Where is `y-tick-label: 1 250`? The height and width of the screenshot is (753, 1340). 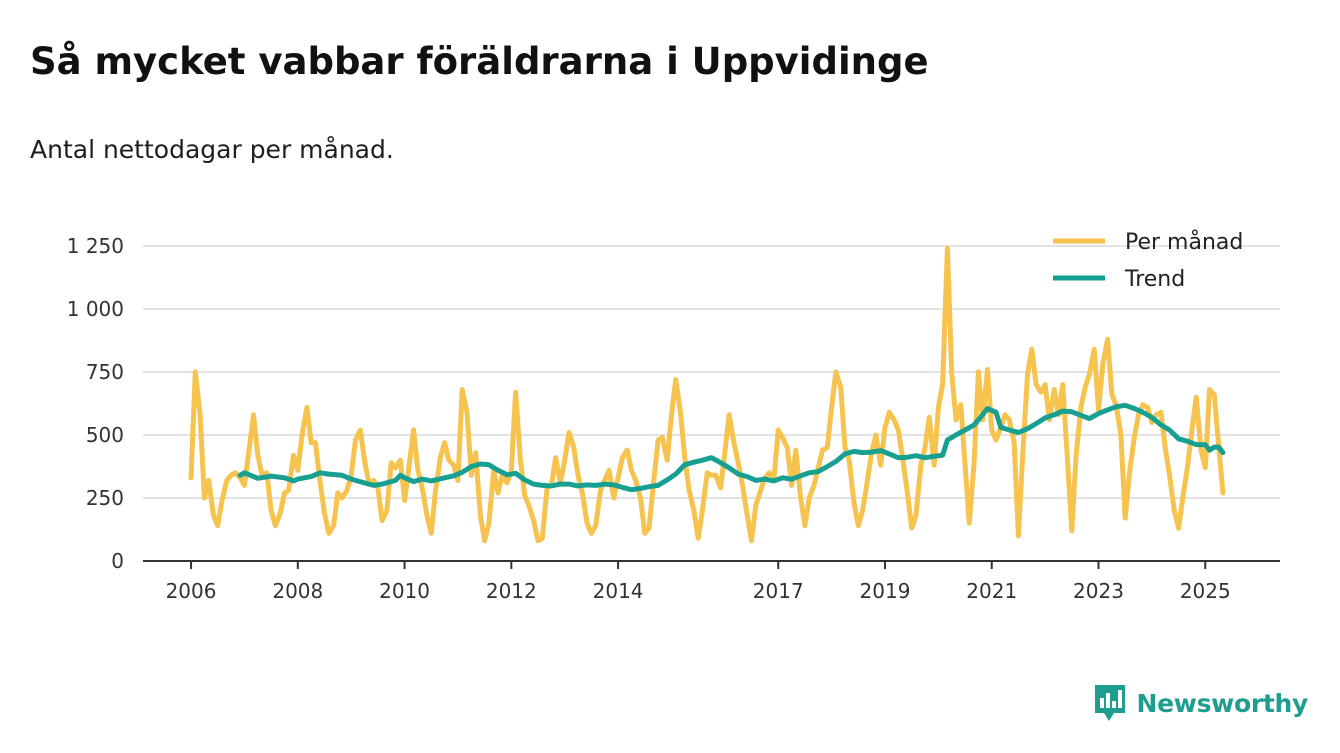 y-tick-label: 1 250 is located at coordinates (95, 246).